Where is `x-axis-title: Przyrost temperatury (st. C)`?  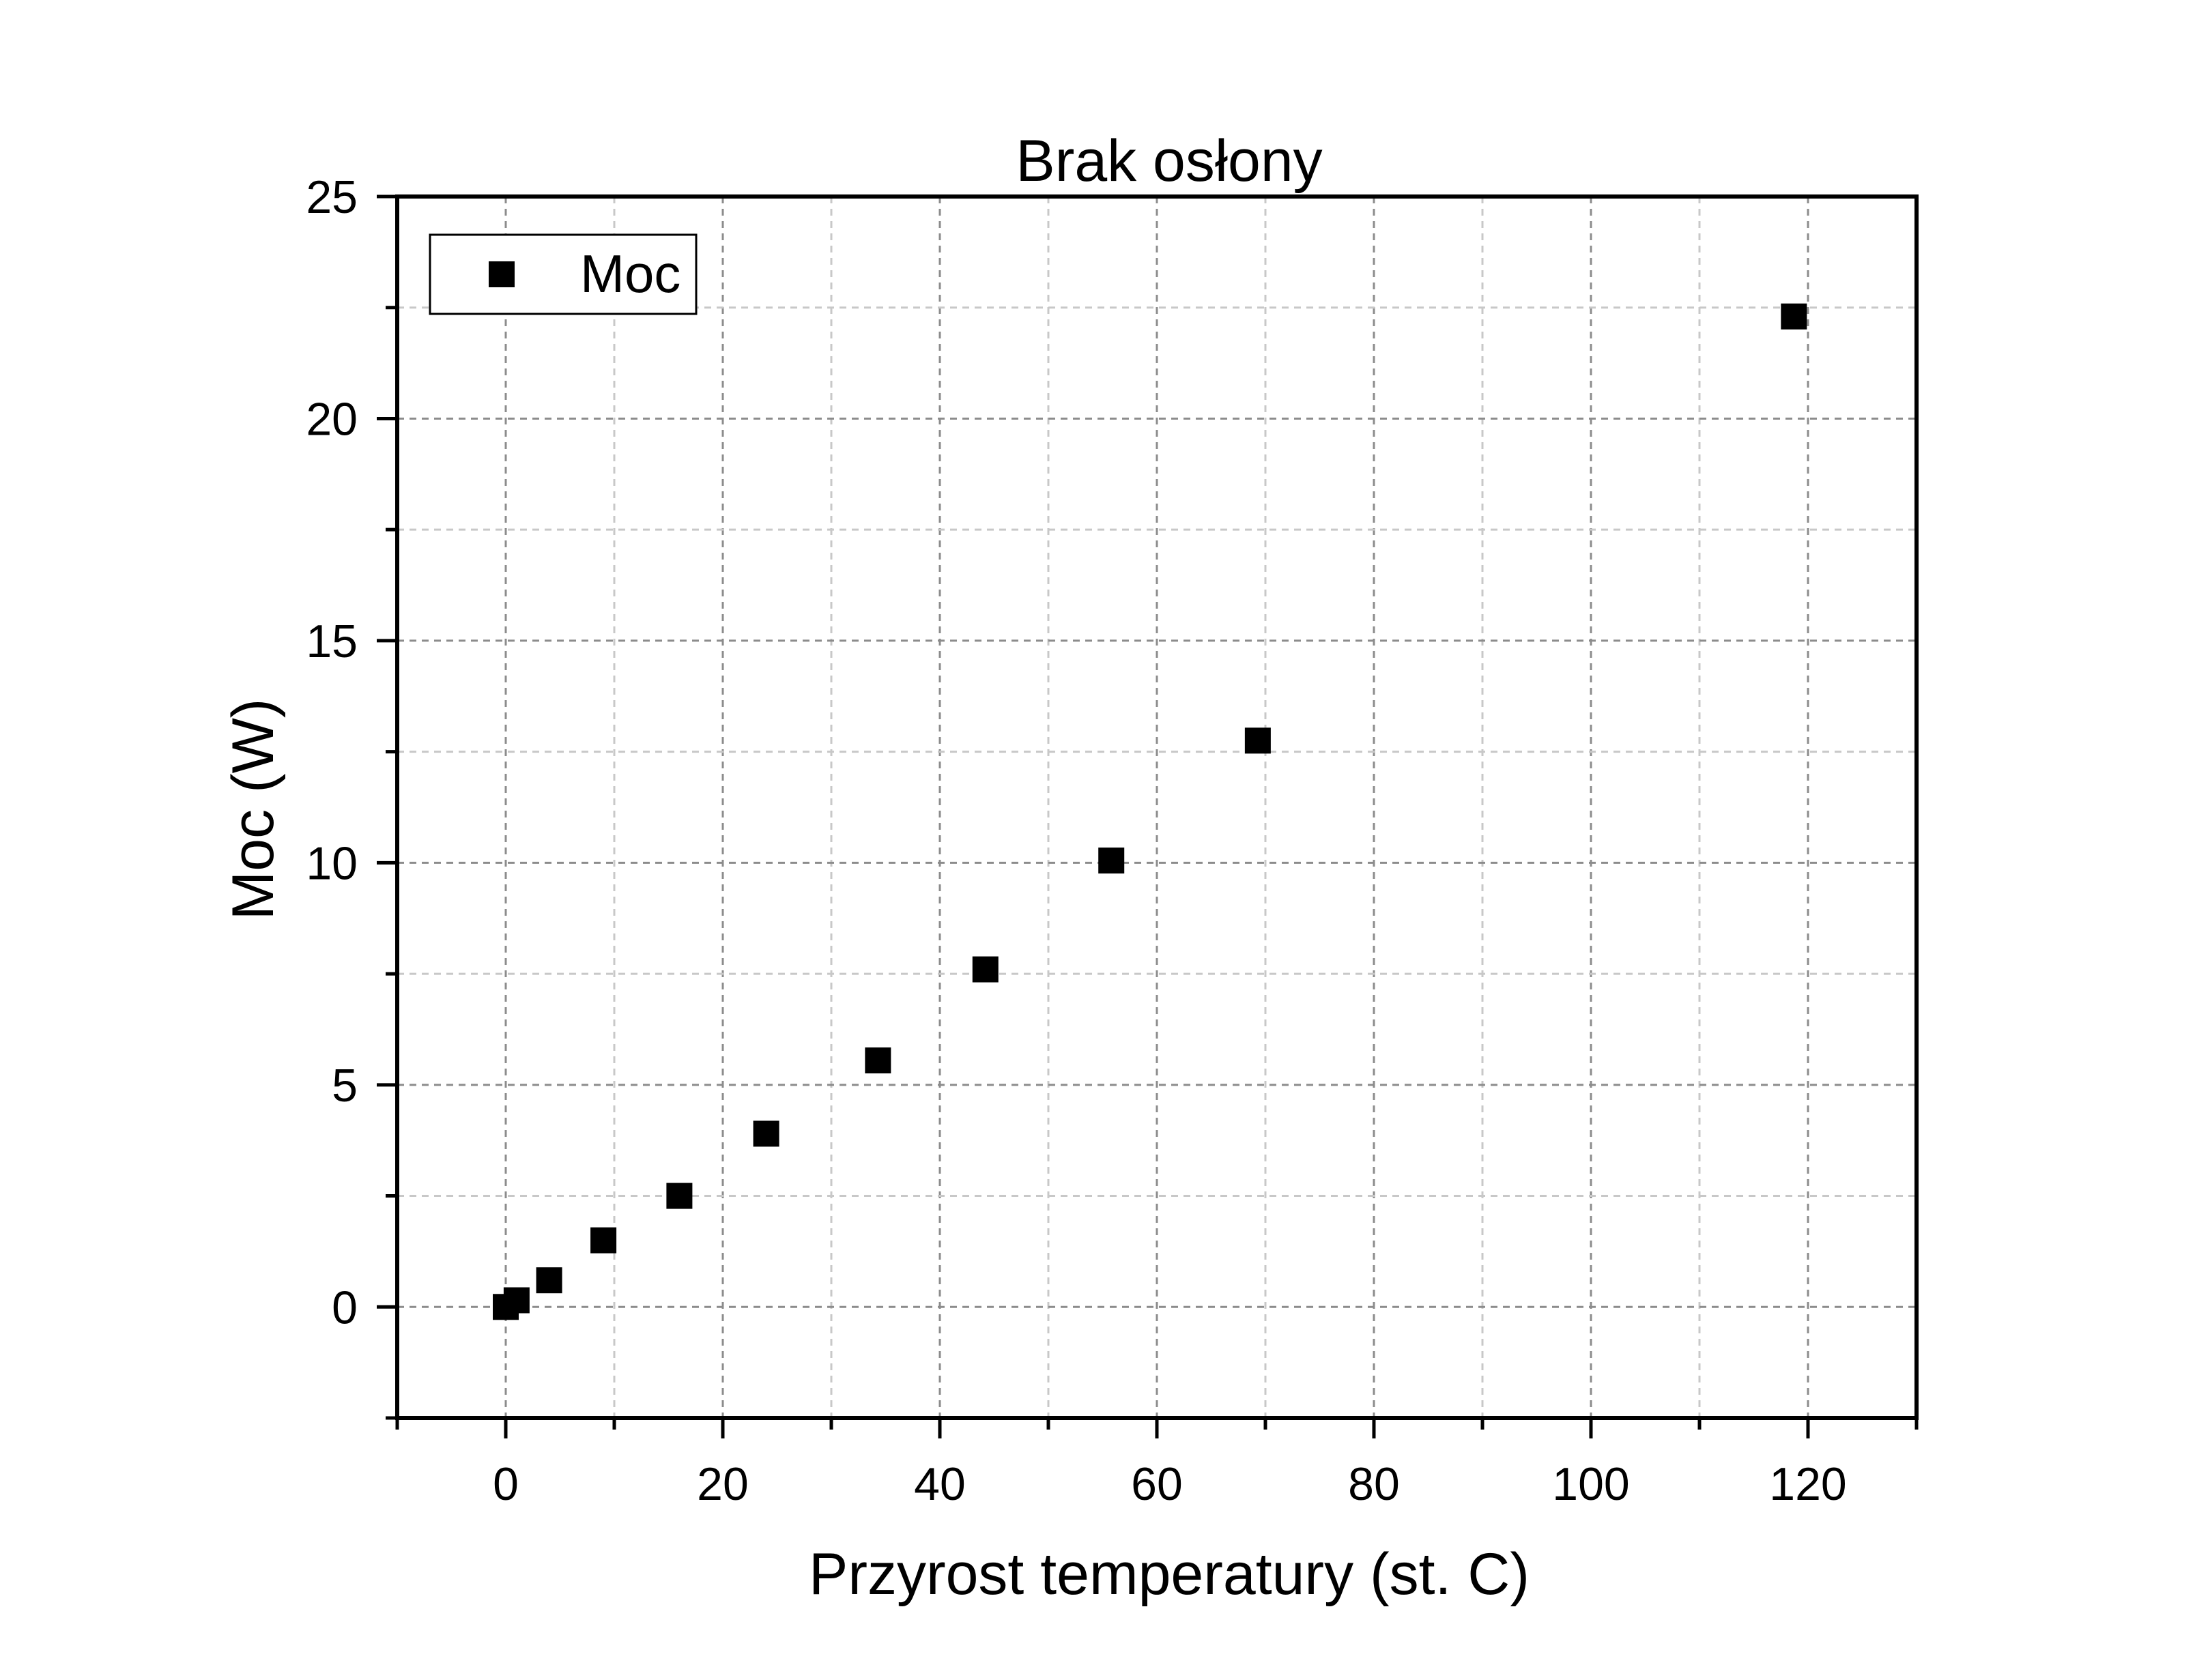
x-axis-title: Przyrost temperatury (st. C) is located at coordinates (1169, 1574).